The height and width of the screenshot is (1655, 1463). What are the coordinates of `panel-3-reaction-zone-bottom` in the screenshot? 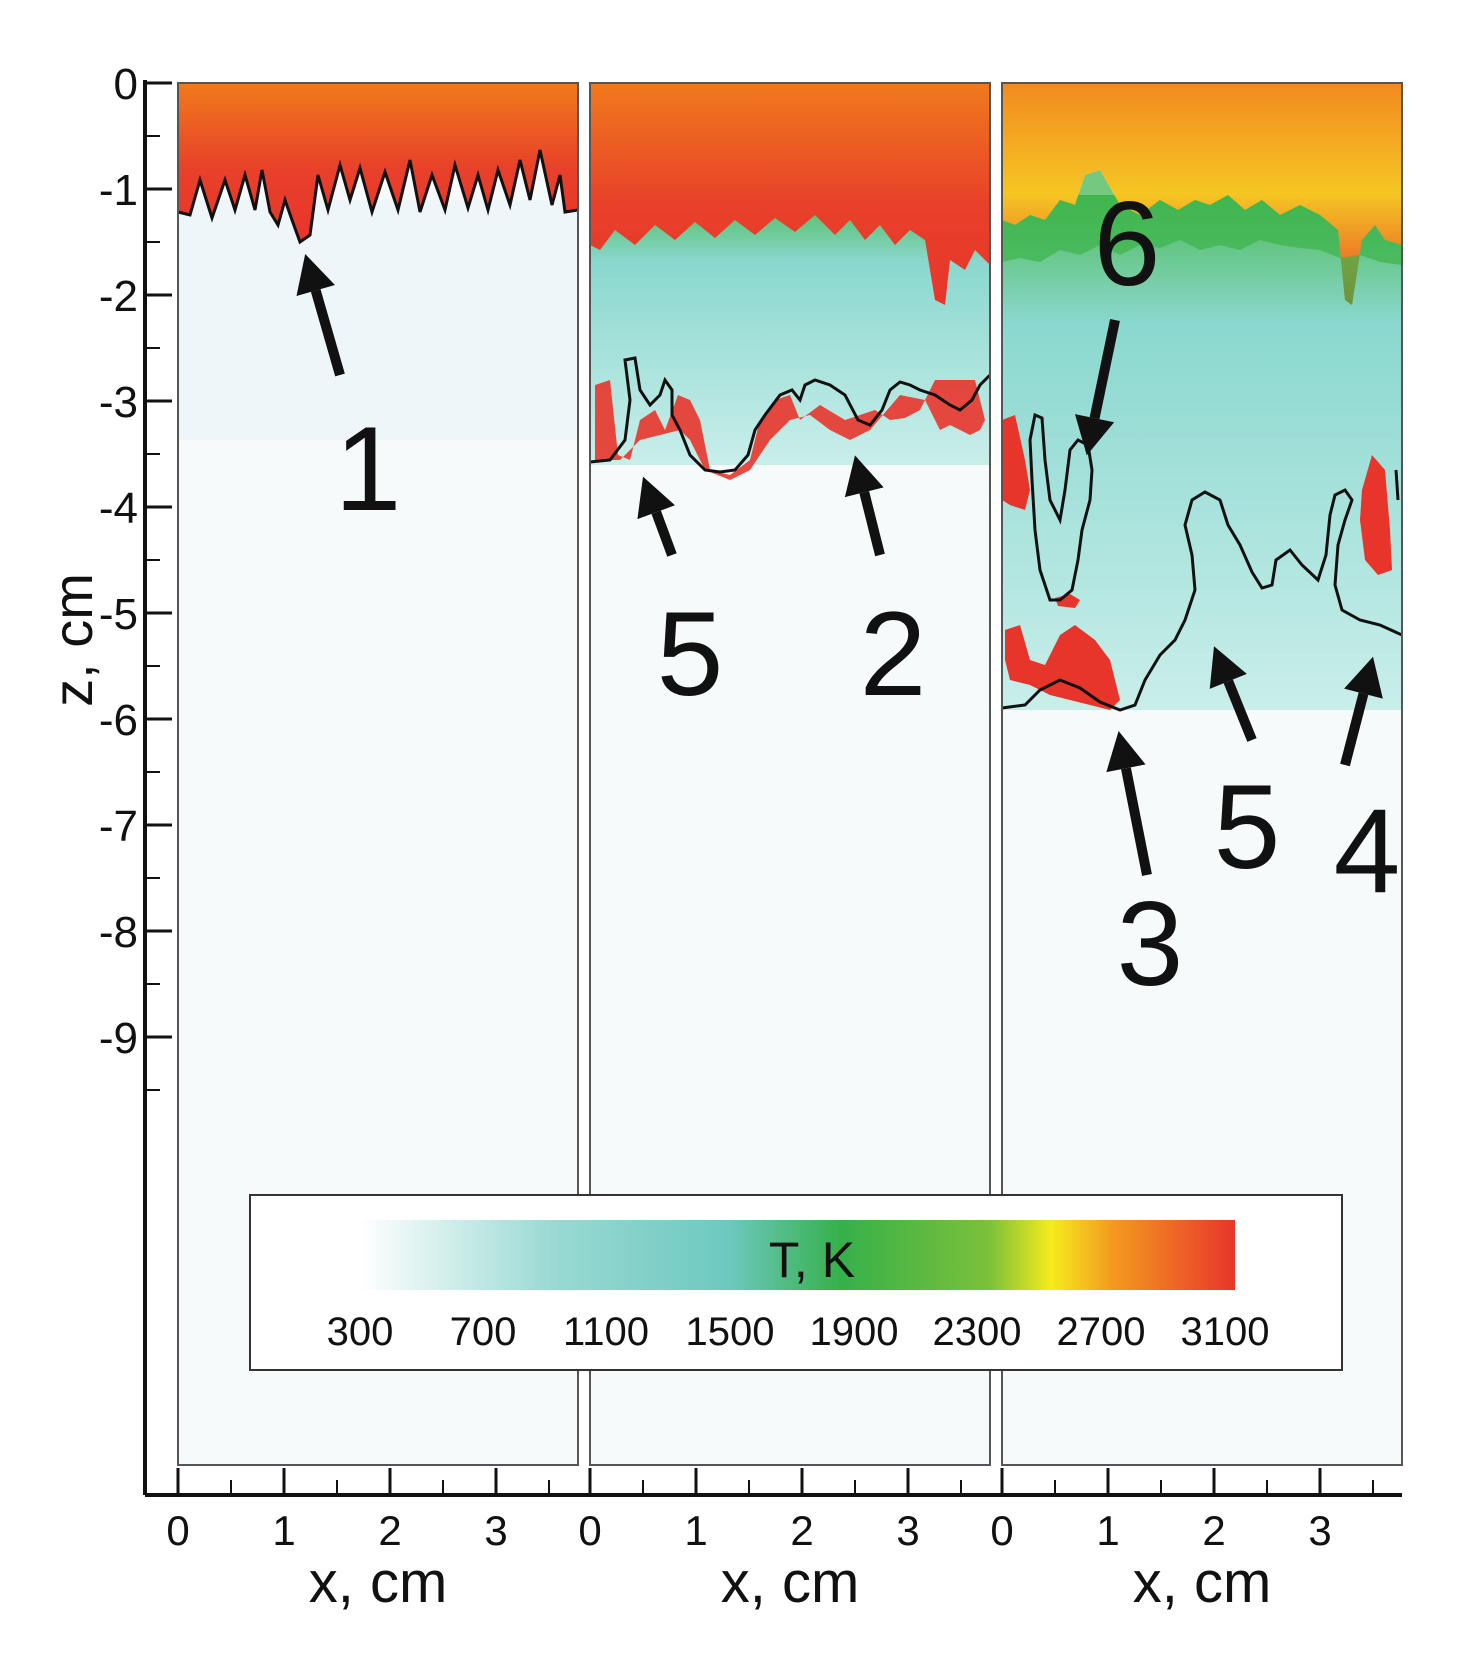 It's located at (1062, 667).